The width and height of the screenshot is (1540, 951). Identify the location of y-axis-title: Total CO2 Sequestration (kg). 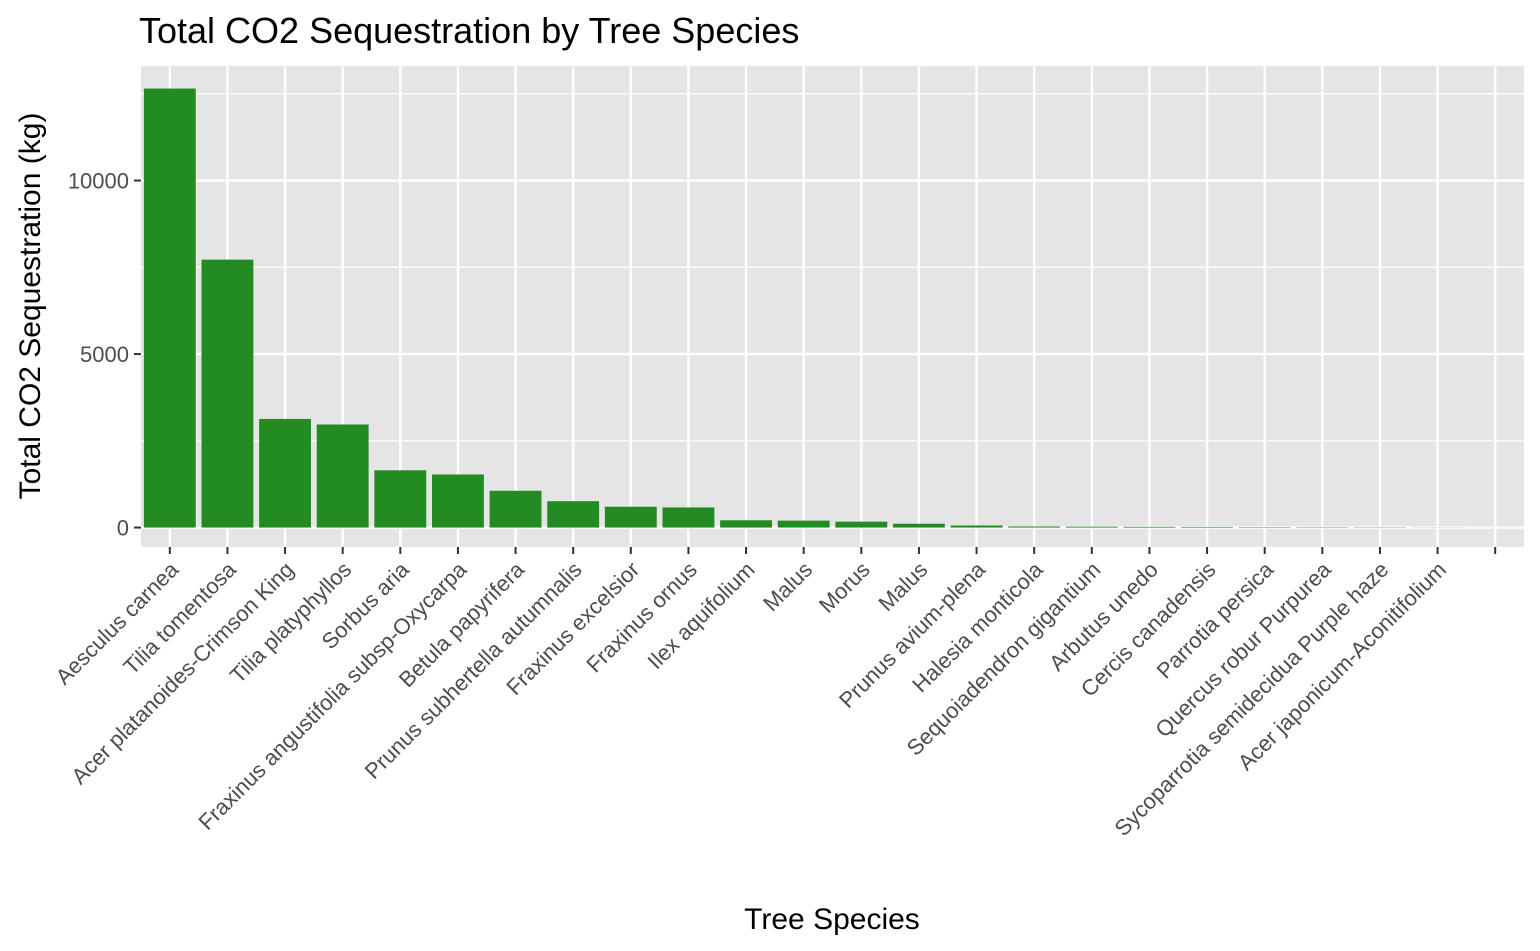
(30, 306).